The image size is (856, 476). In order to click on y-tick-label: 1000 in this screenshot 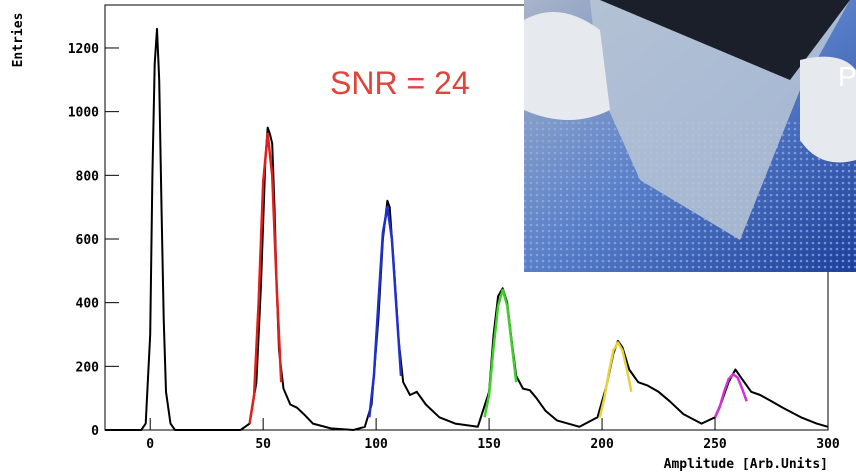, I will do `click(83, 113)`.